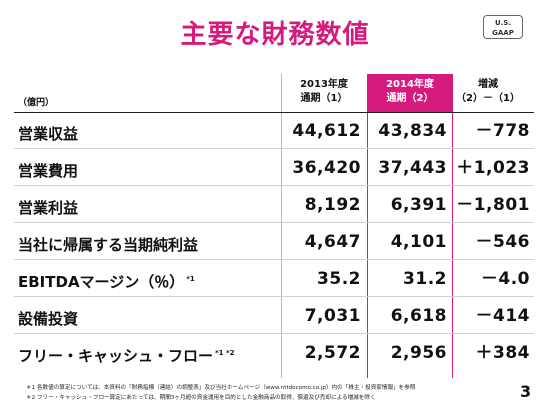 This screenshot has width=550, height=413. Describe the element at coordinates (225, 353) in the screenshot. I see `row-note: *1 *2` at that location.